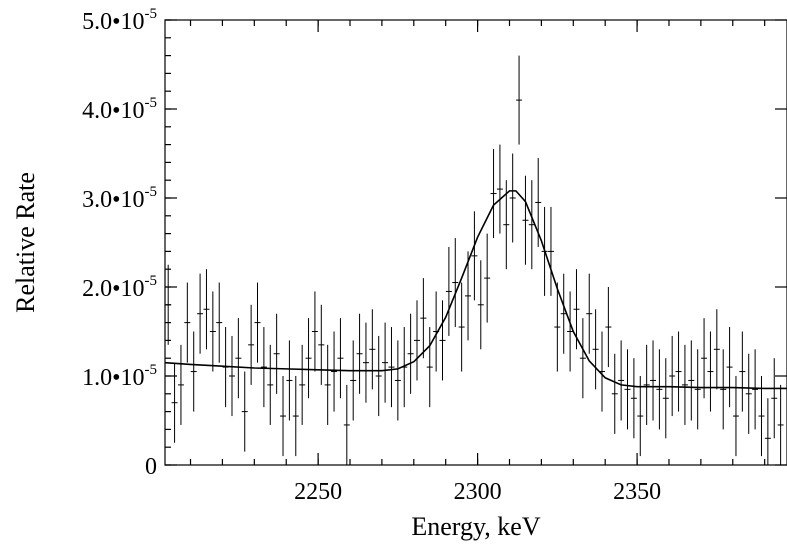  Describe the element at coordinates (151, 467) in the screenshot. I see `y-tick-label: 0` at that location.